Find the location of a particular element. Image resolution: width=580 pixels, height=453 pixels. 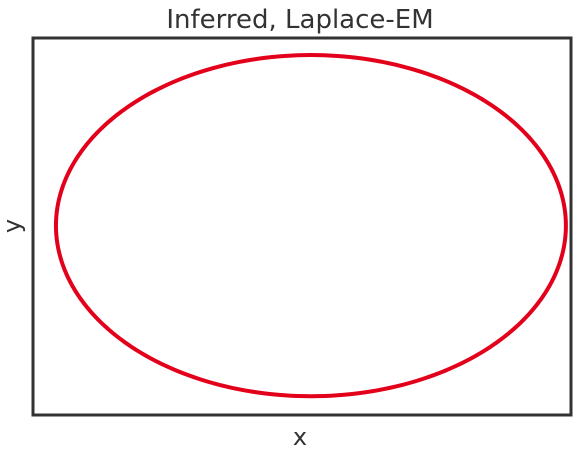

x-axis-label: x is located at coordinates (300, 437).